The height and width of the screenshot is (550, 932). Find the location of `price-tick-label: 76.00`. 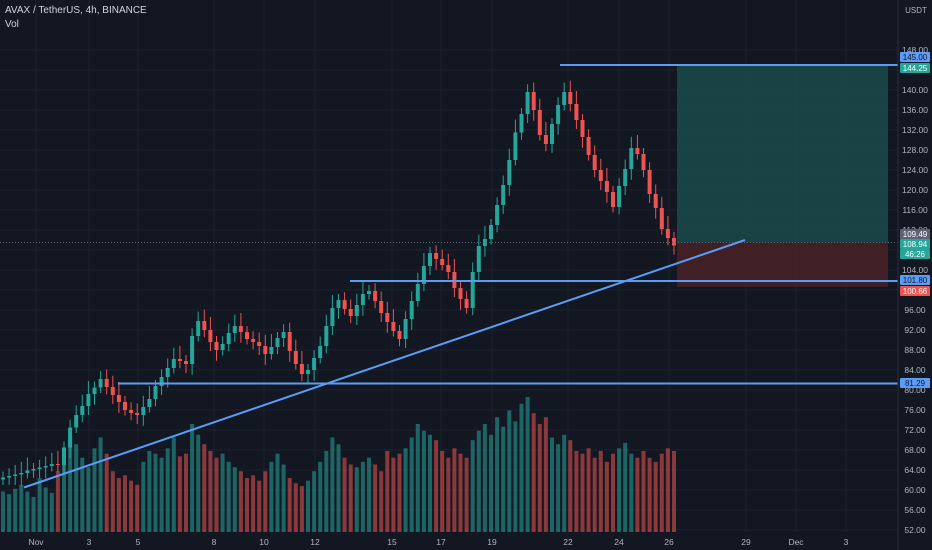

price-tick-label: 76.00 is located at coordinates (915, 410).